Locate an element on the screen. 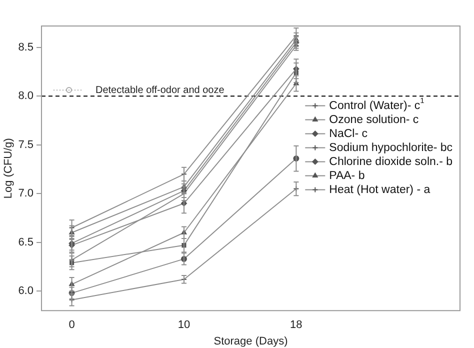 This screenshot has width=474, height=348. y-tick-label: 8.5 is located at coordinates (26, 47).